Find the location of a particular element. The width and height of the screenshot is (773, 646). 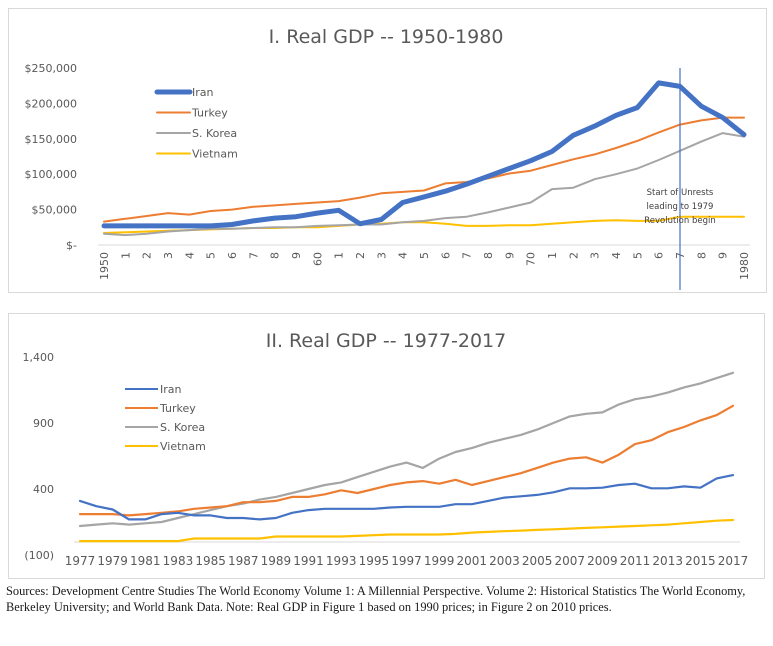

chart-1-series-turkey is located at coordinates (424, 169).